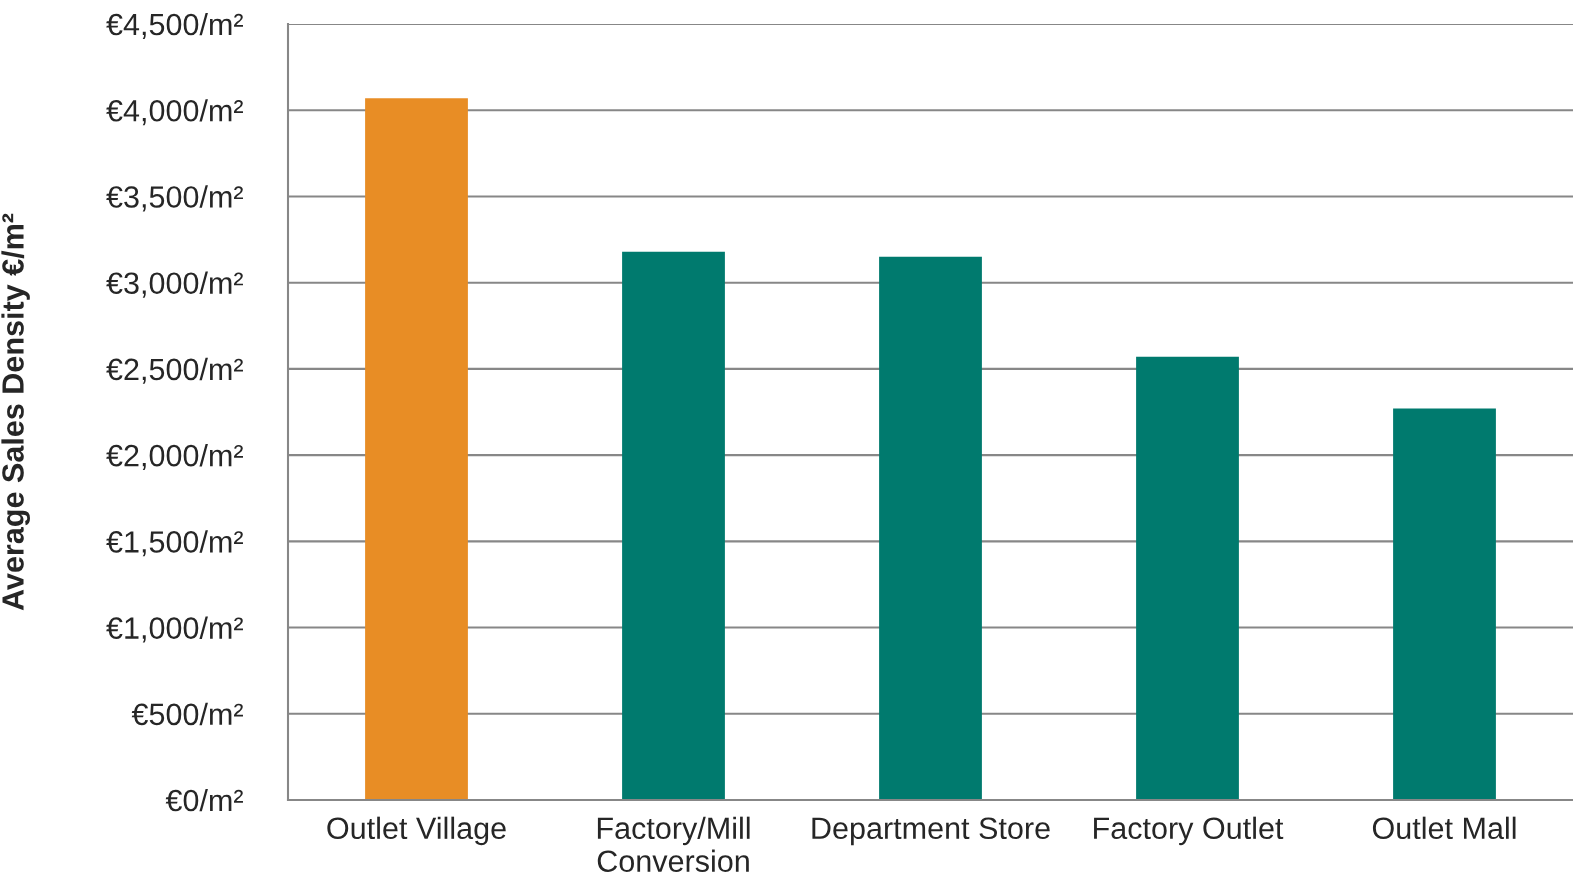  Describe the element at coordinates (187, 714) in the screenshot. I see `y-tick-label: €500/m²` at that location.